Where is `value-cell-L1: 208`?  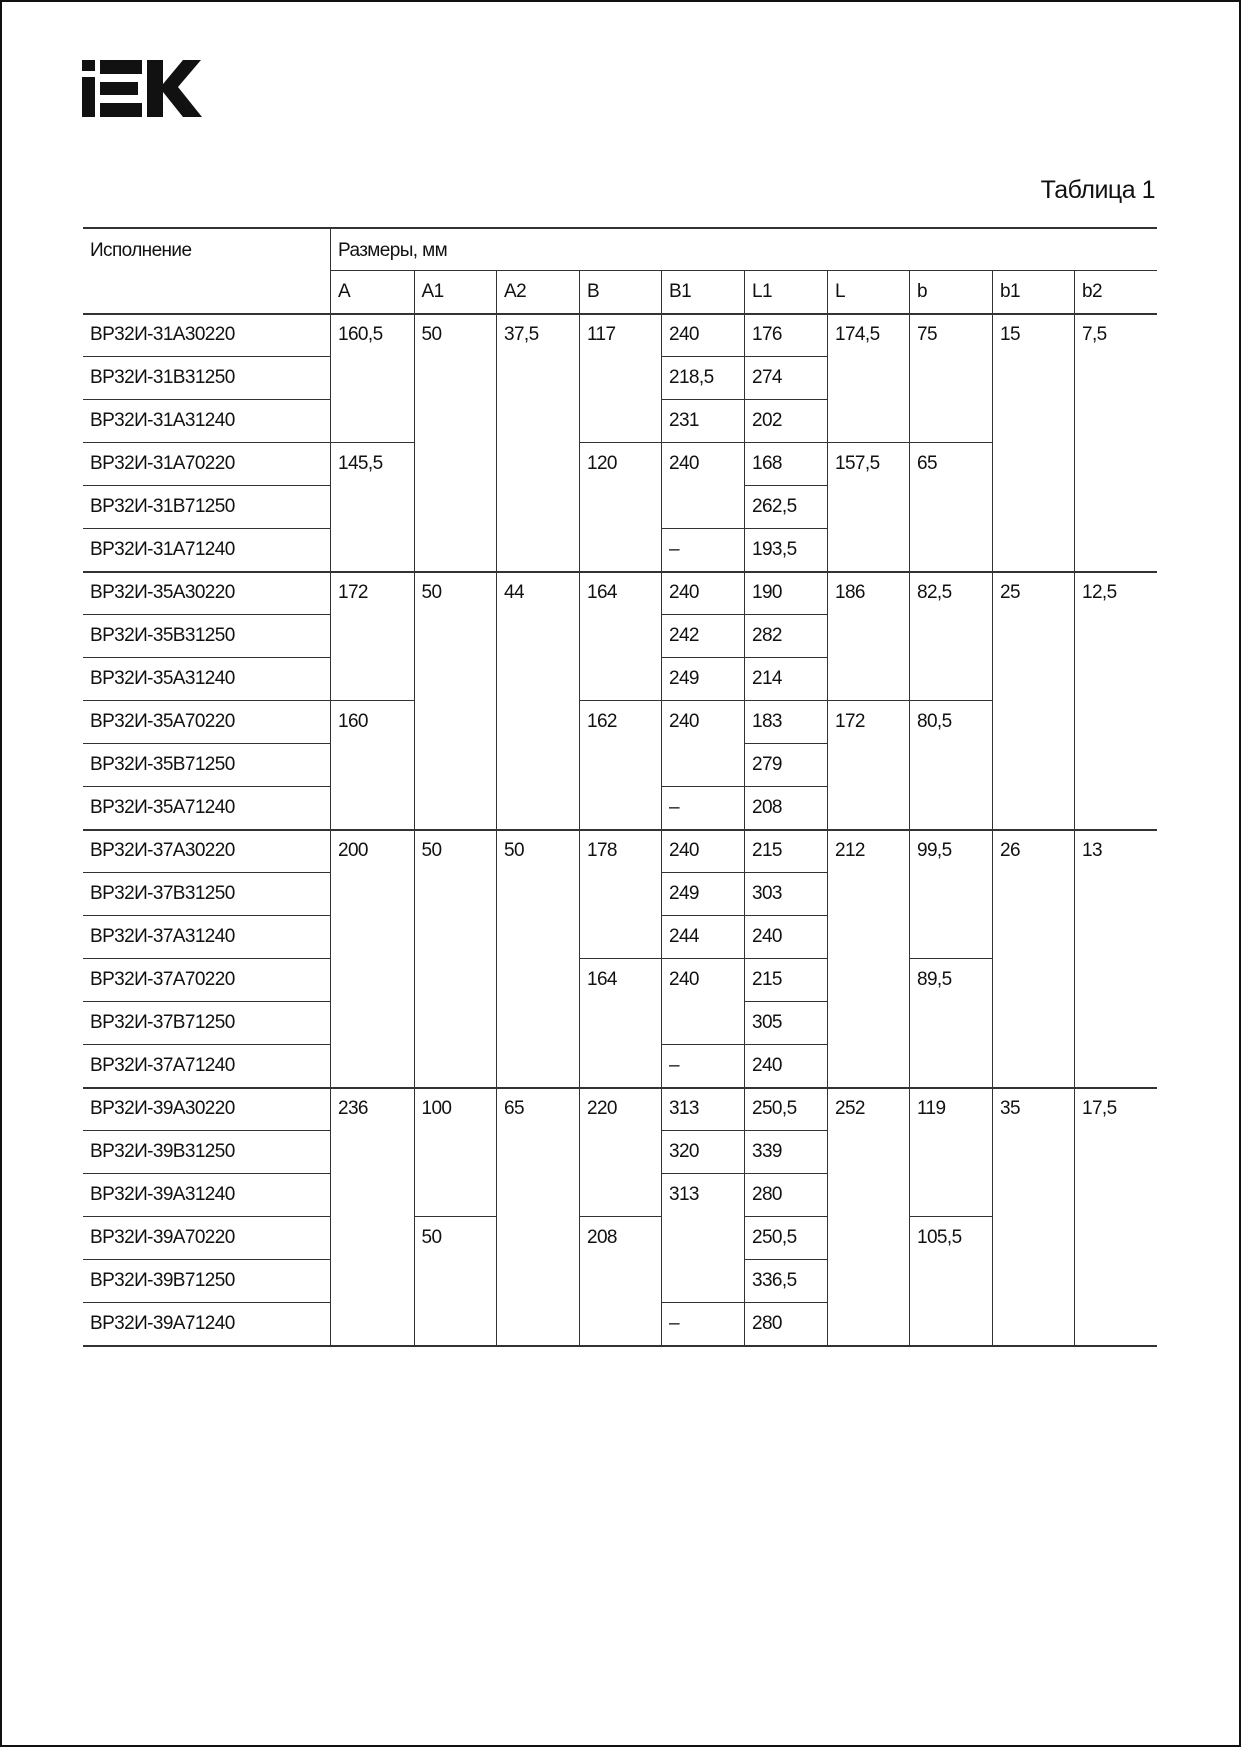
value-cell-L1: 208 is located at coordinates (785, 808).